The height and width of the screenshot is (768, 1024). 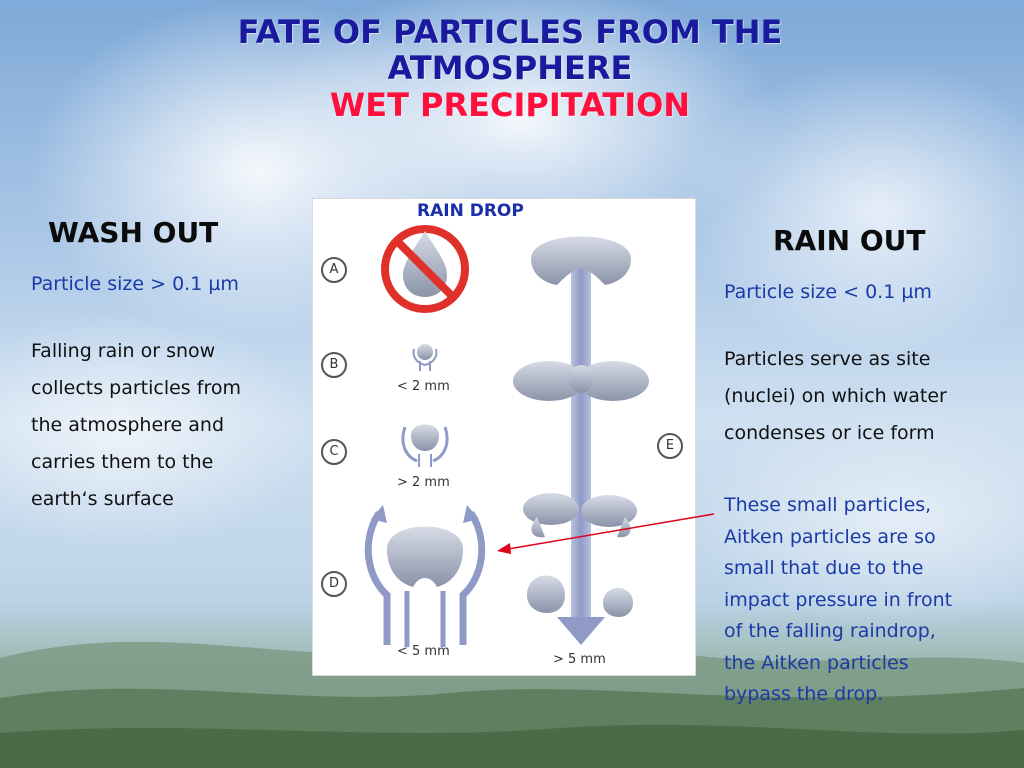 What do you see at coordinates (581, 440) in the screenshot?
I see `drop-breakup-sequence` at bounding box center [581, 440].